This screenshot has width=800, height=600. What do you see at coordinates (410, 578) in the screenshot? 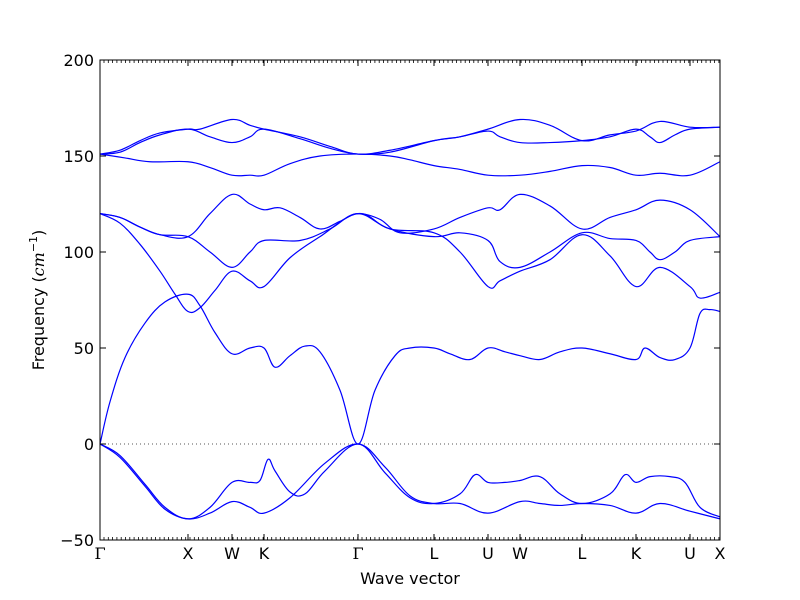
I see `x-axis-title: Wave vector` at bounding box center [410, 578].